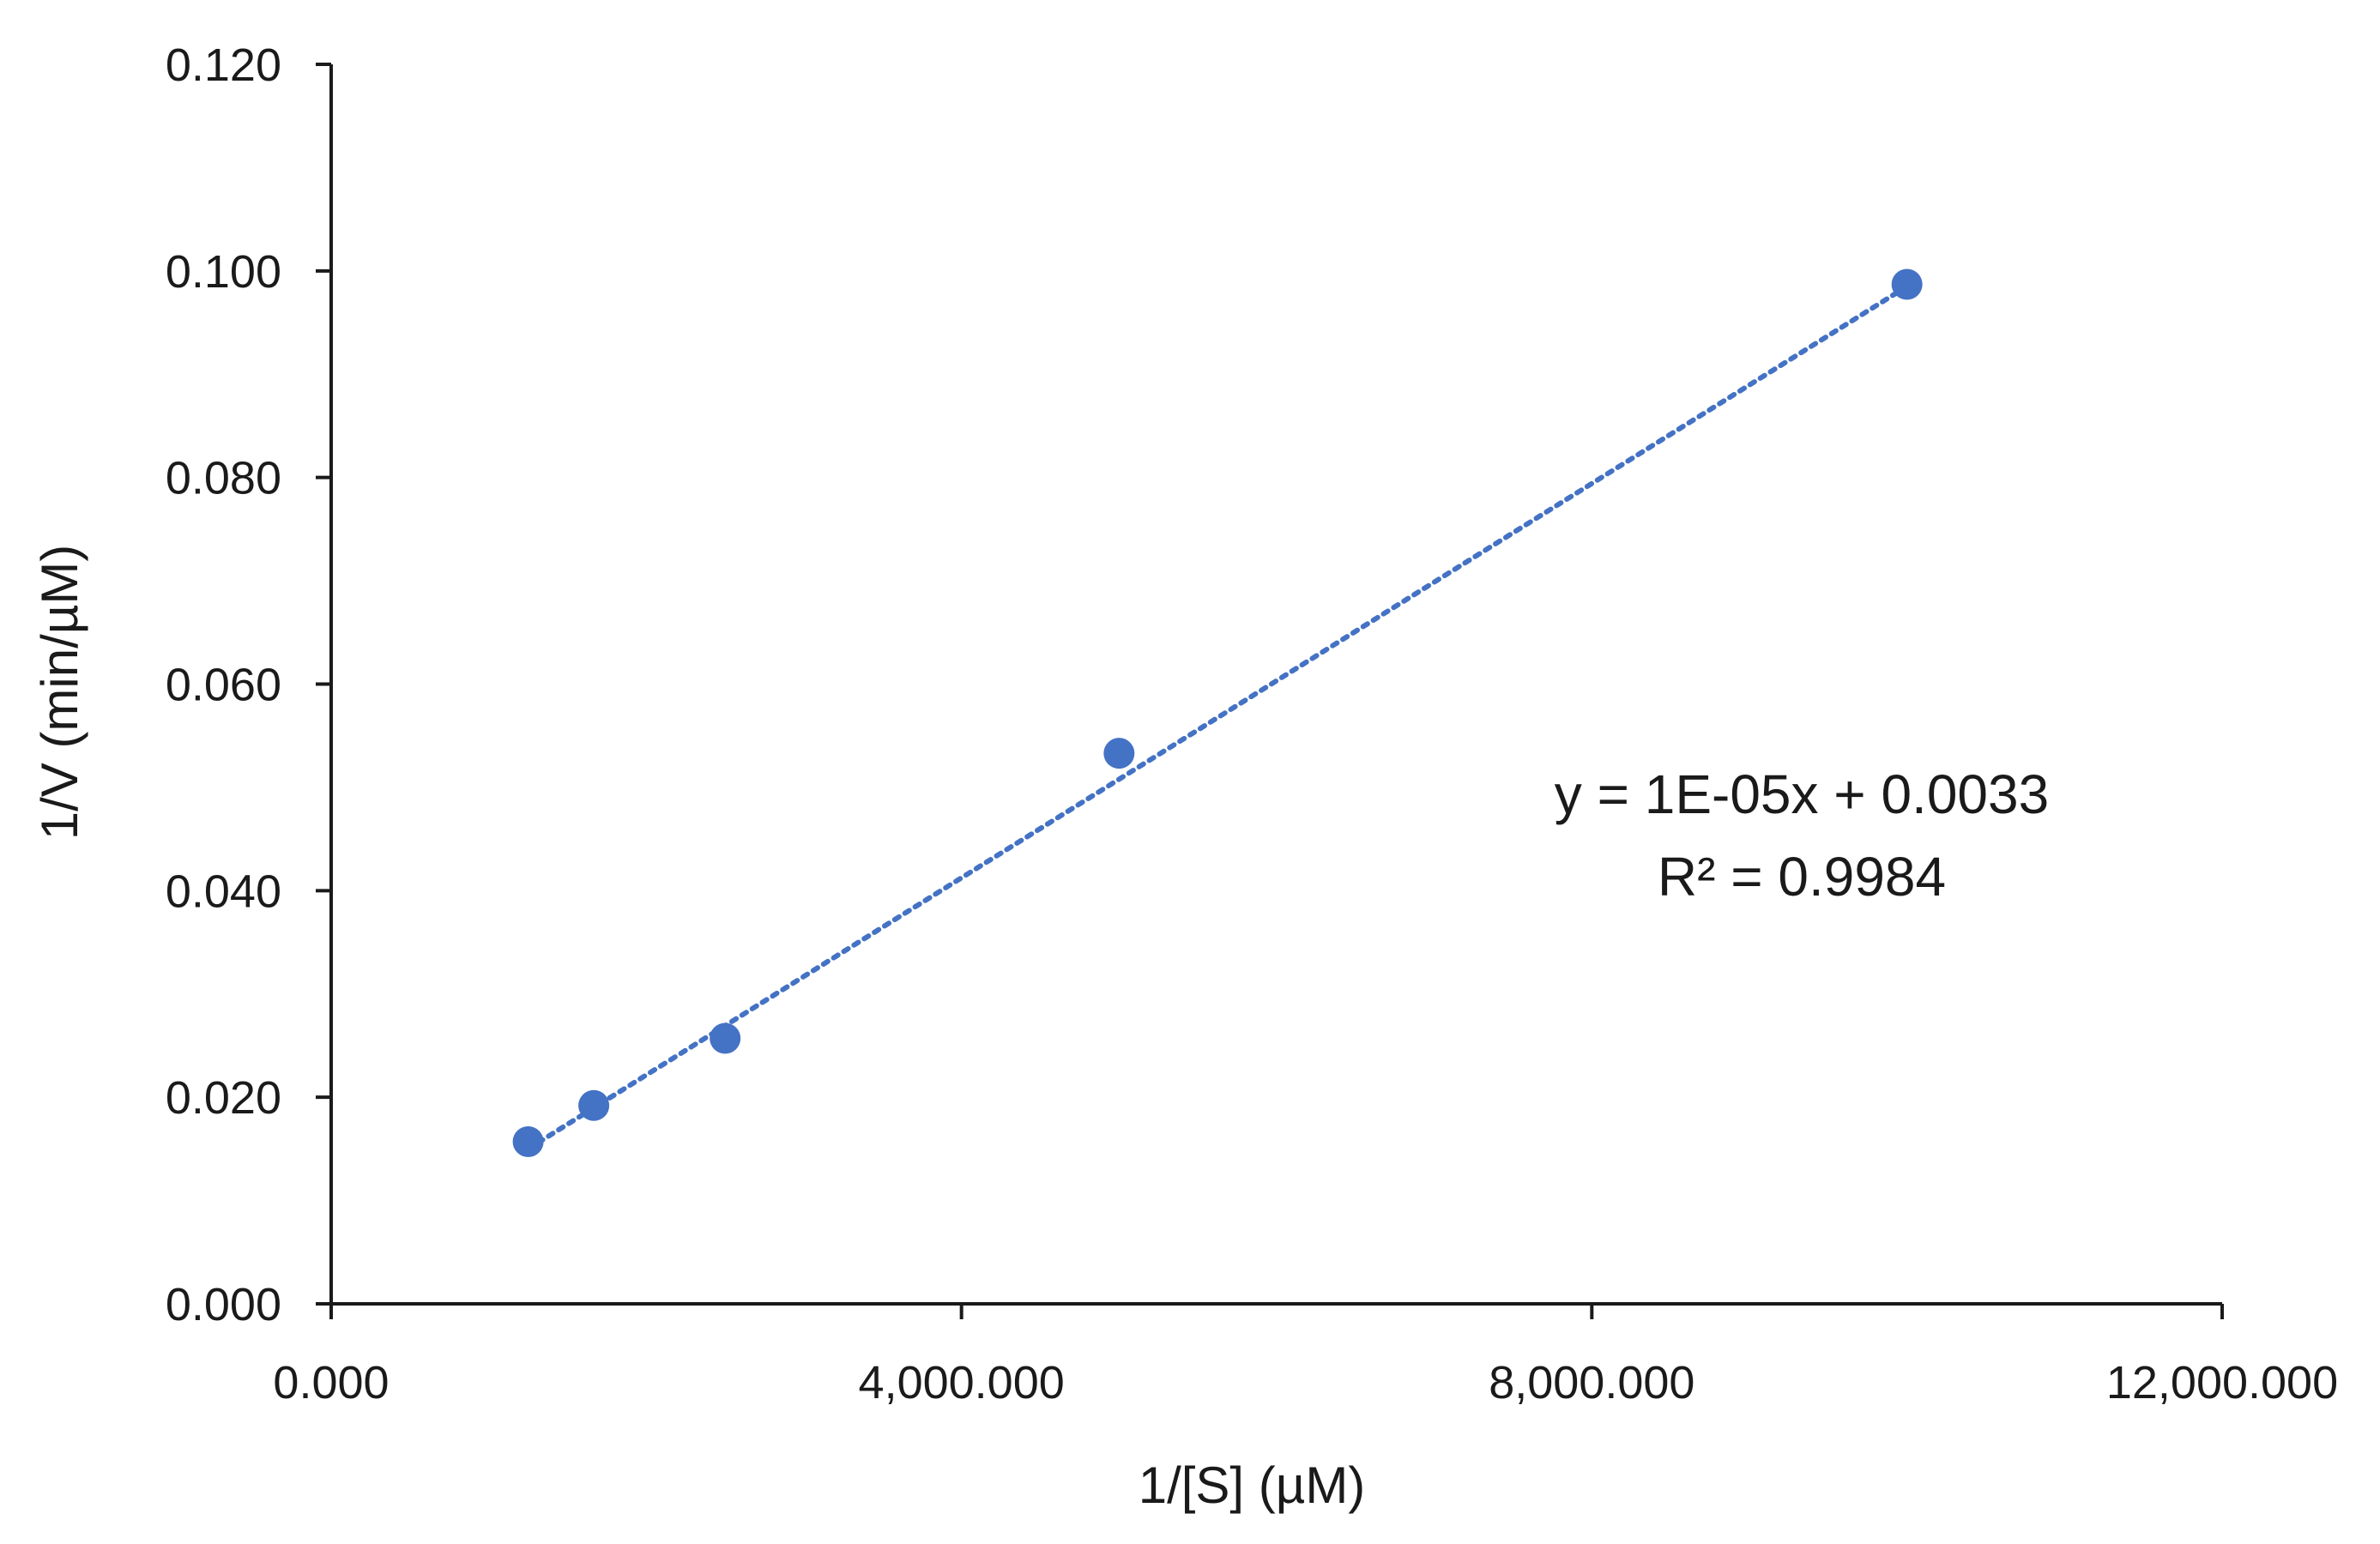 Image resolution: width=2380 pixels, height=1544 pixels. Describe the element at coordinates (1252, 1485) in the screenshot. I see `x-axis-title: 1/[S] (µM)` at that location.